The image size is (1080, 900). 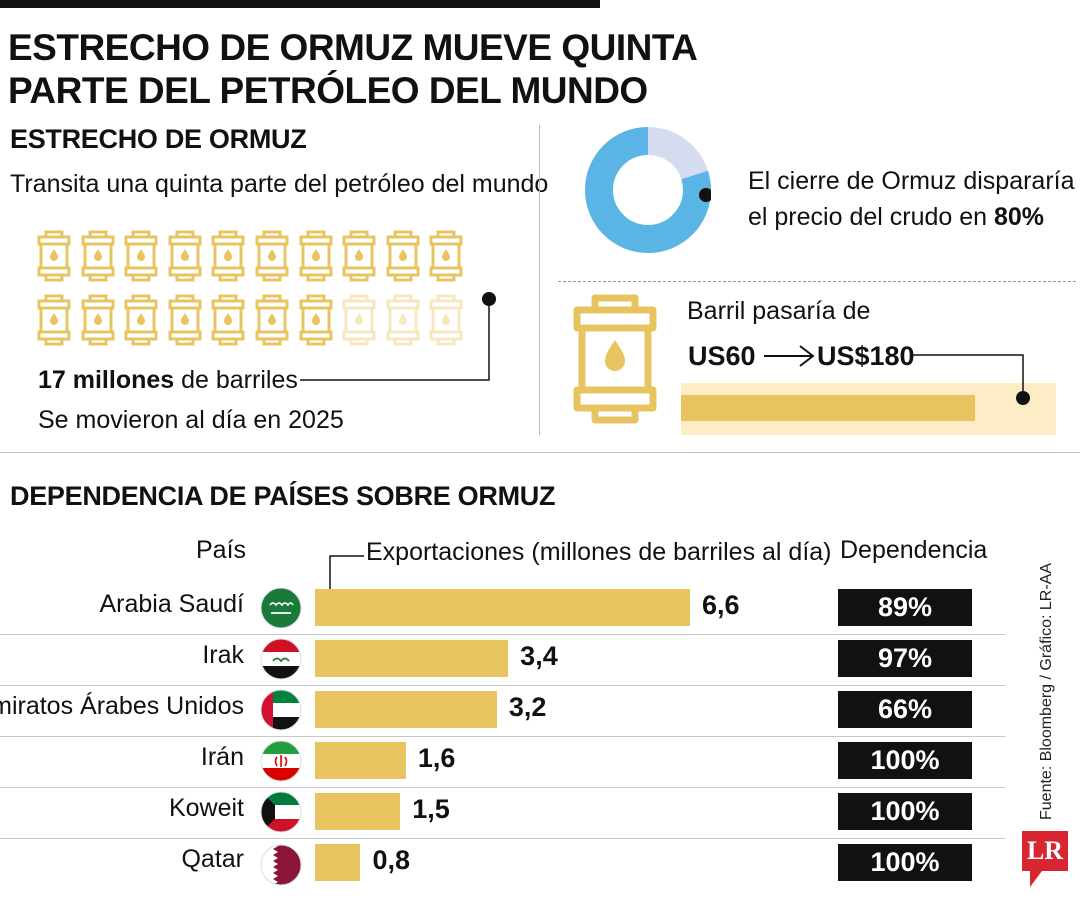 I want to click on price-to: US$180, so click(x=866, y=356).